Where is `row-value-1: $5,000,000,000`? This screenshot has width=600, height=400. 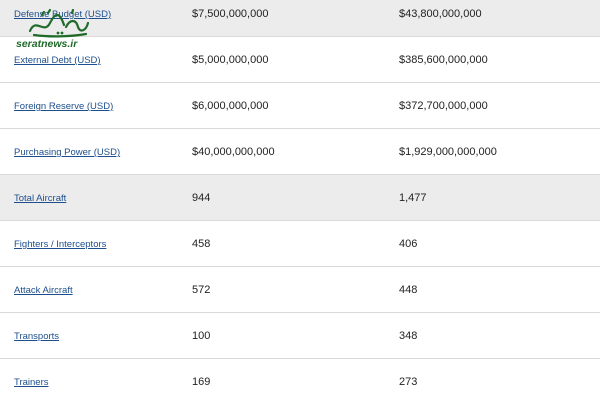 row-value-1: $5,000,000,000 is located at coordinates (230, 60).